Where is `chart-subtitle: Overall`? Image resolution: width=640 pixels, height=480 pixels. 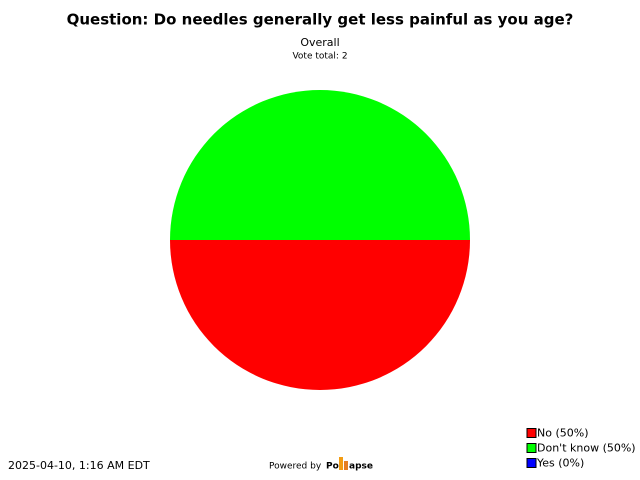 chart-subtitle: Overall is located at coordinates (319, 42).